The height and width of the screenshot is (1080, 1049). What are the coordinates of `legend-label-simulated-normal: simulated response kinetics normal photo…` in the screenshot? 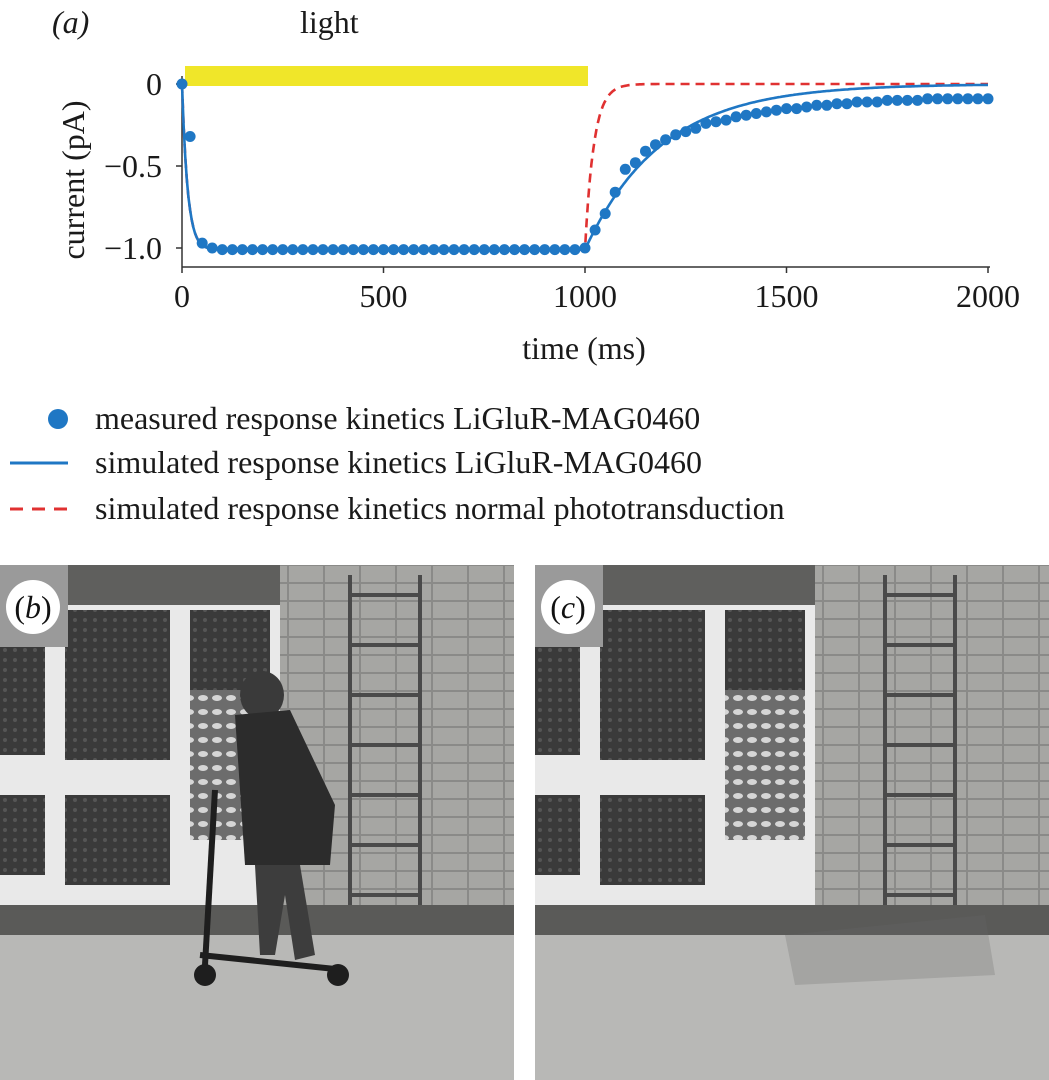 It's located at (440, 508).